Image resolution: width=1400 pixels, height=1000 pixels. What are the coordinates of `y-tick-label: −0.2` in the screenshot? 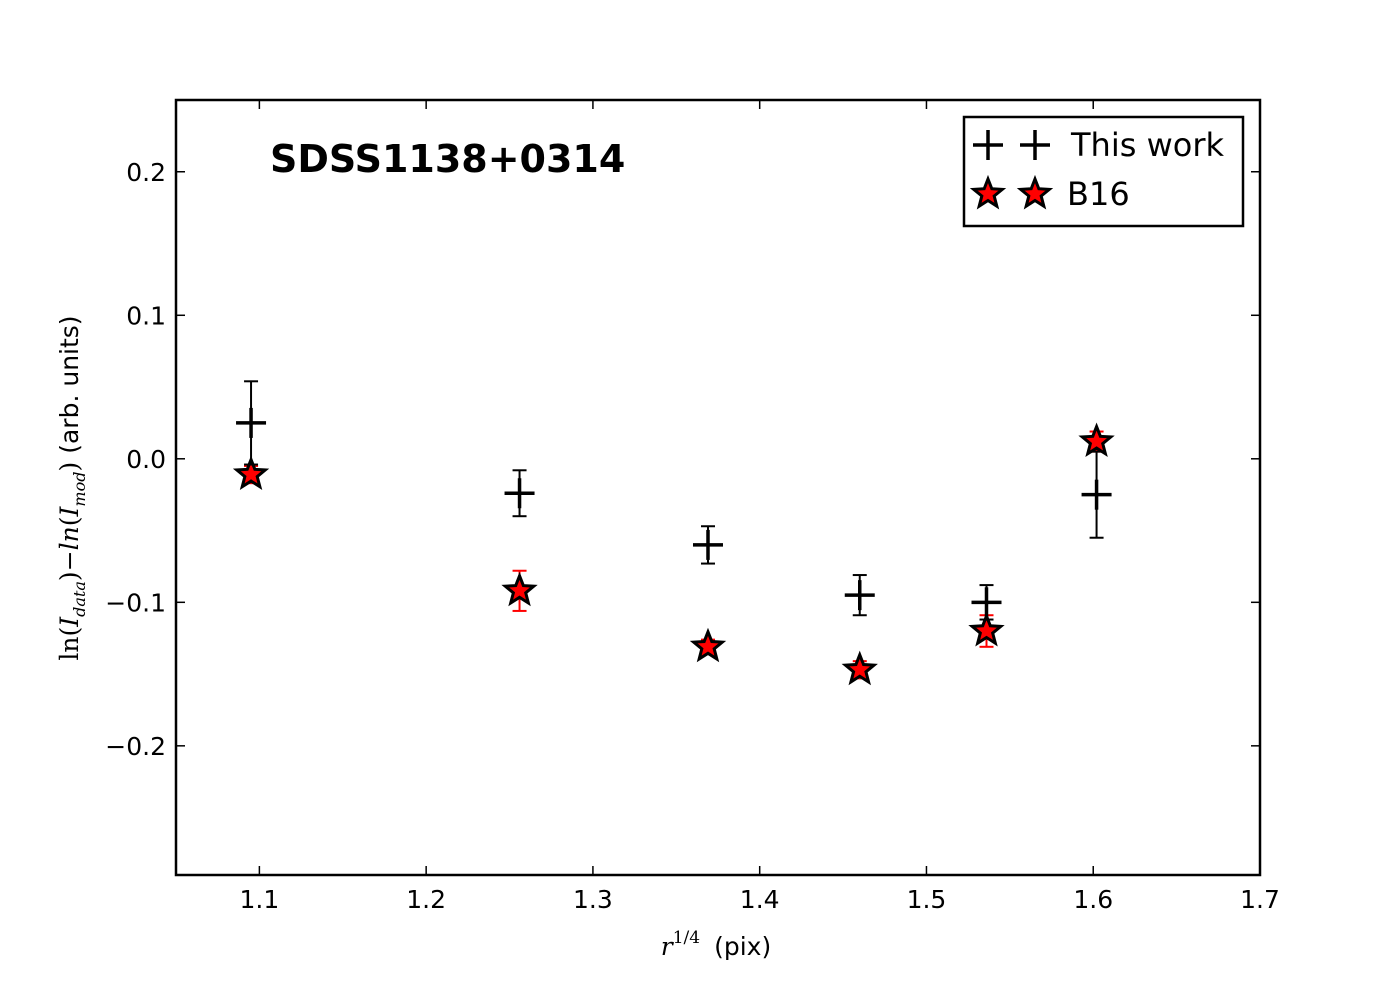 It's located at (135, 746).